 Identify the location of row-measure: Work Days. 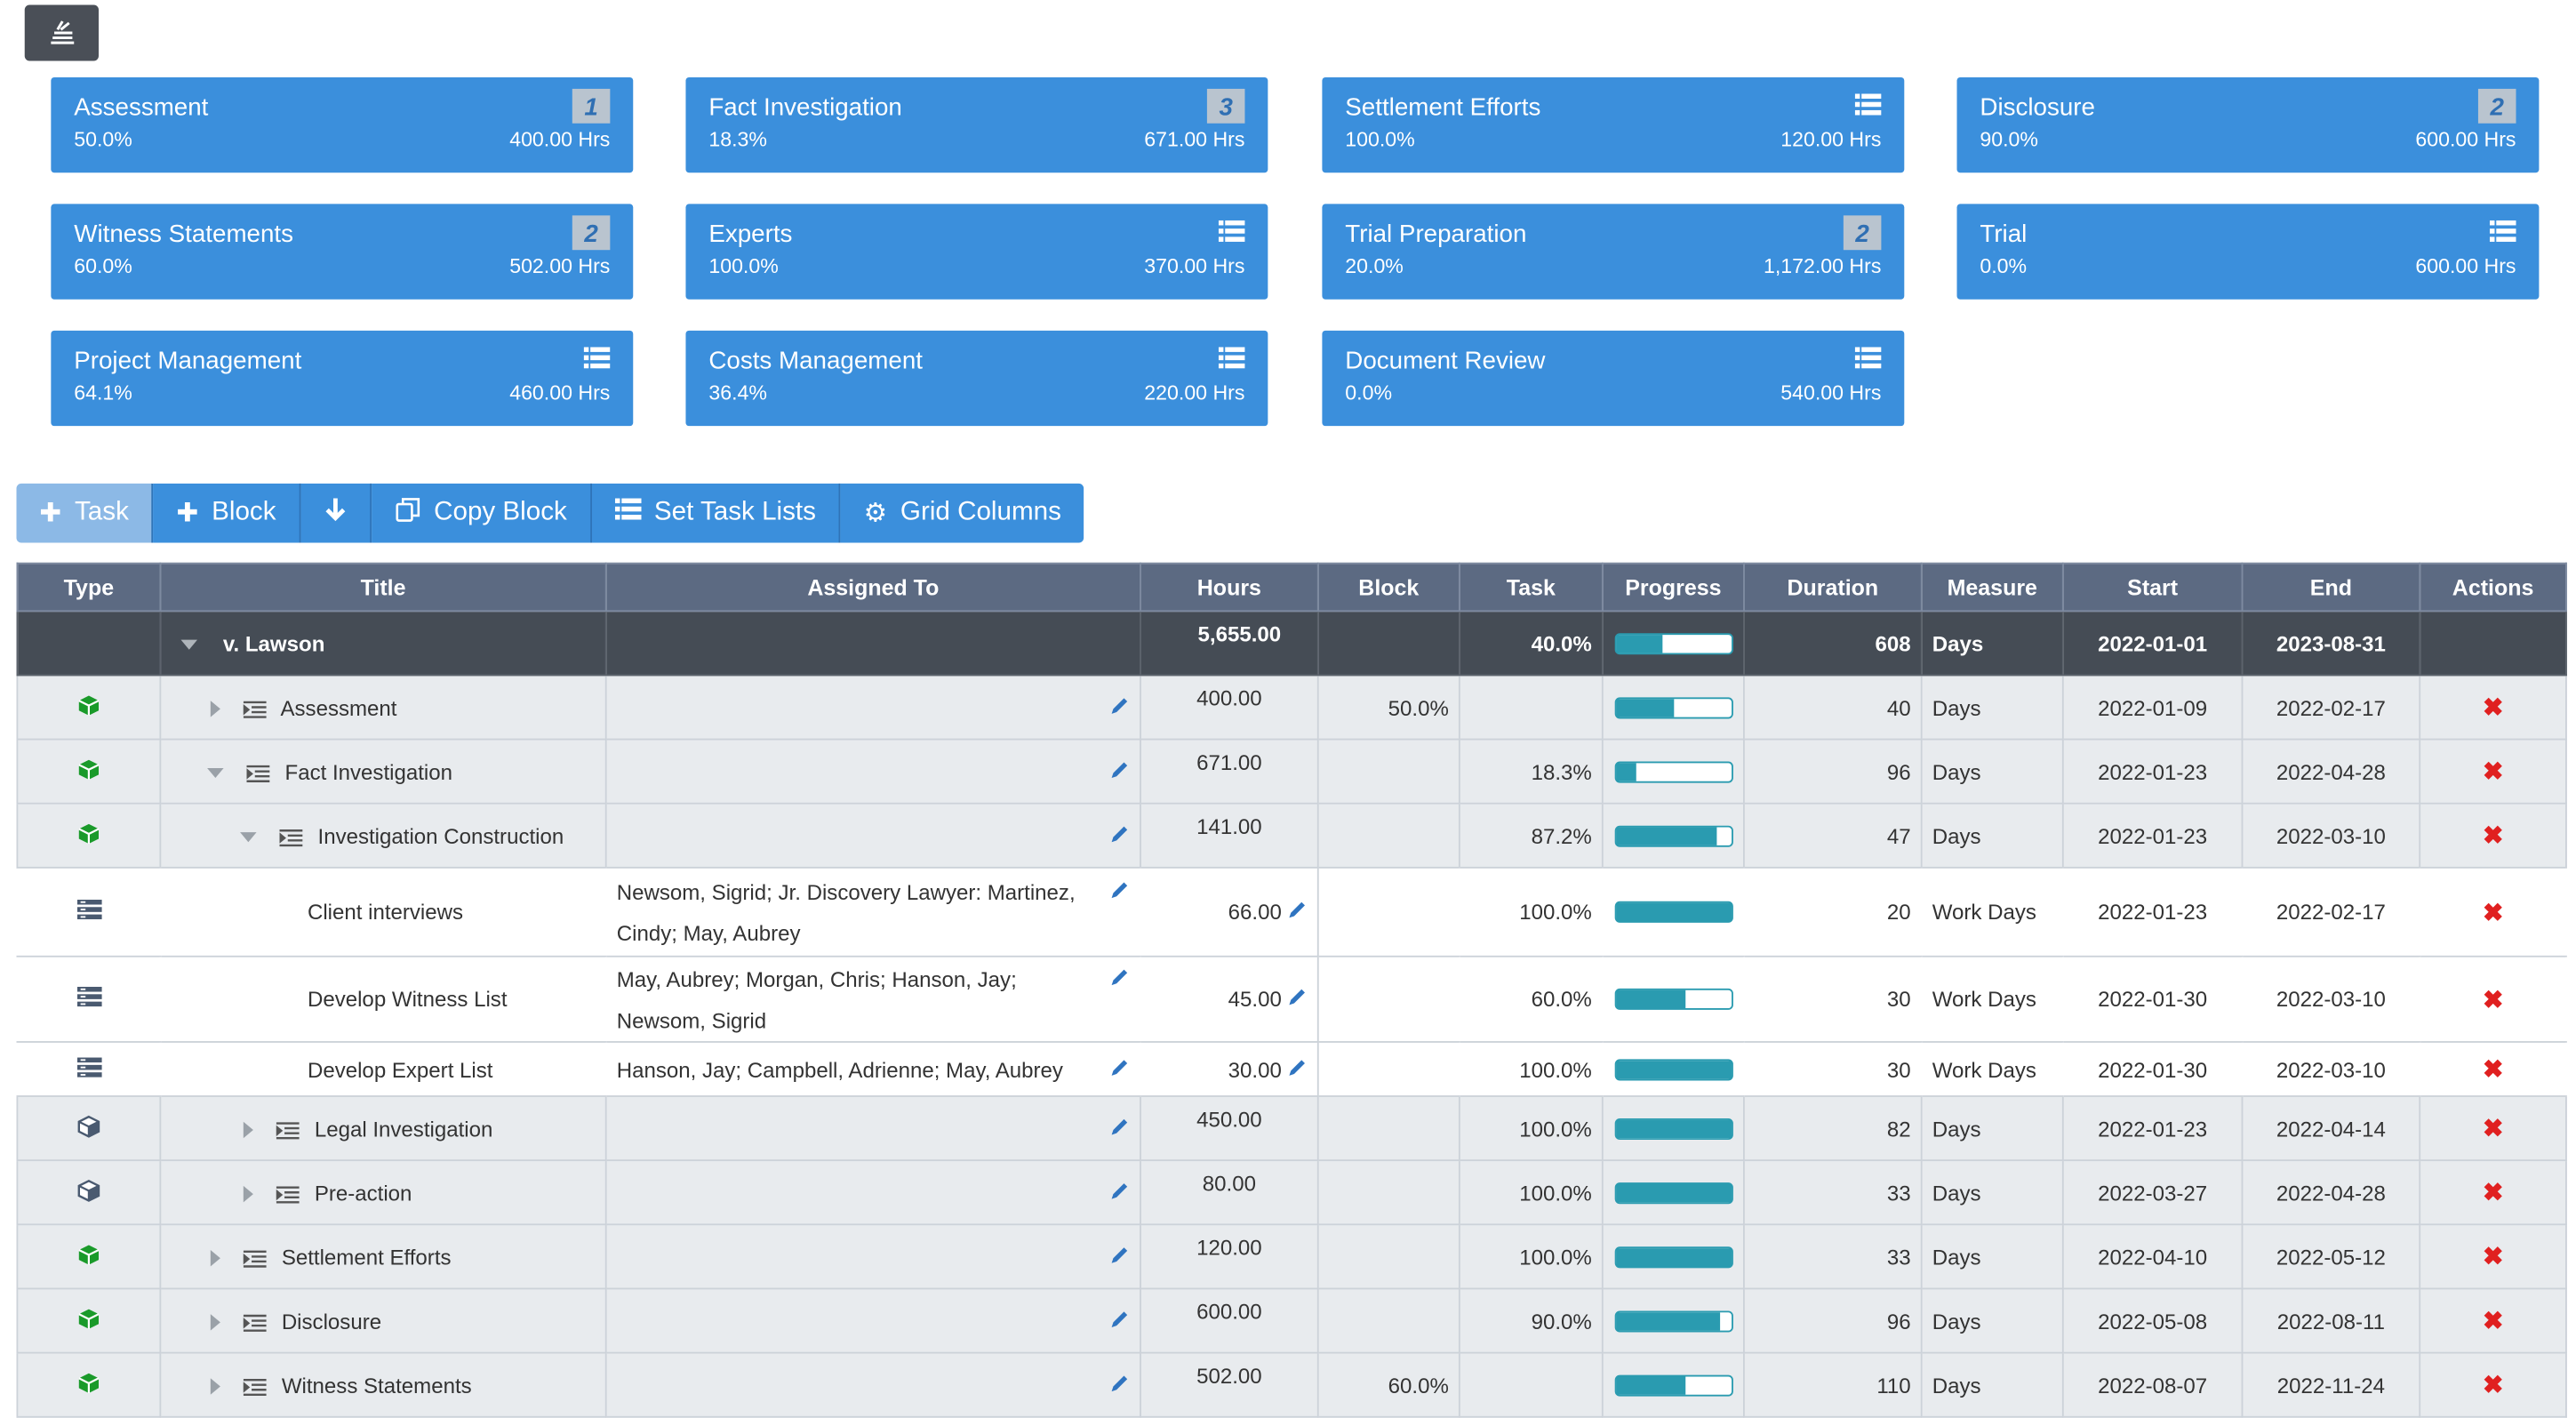
(1992, 911).